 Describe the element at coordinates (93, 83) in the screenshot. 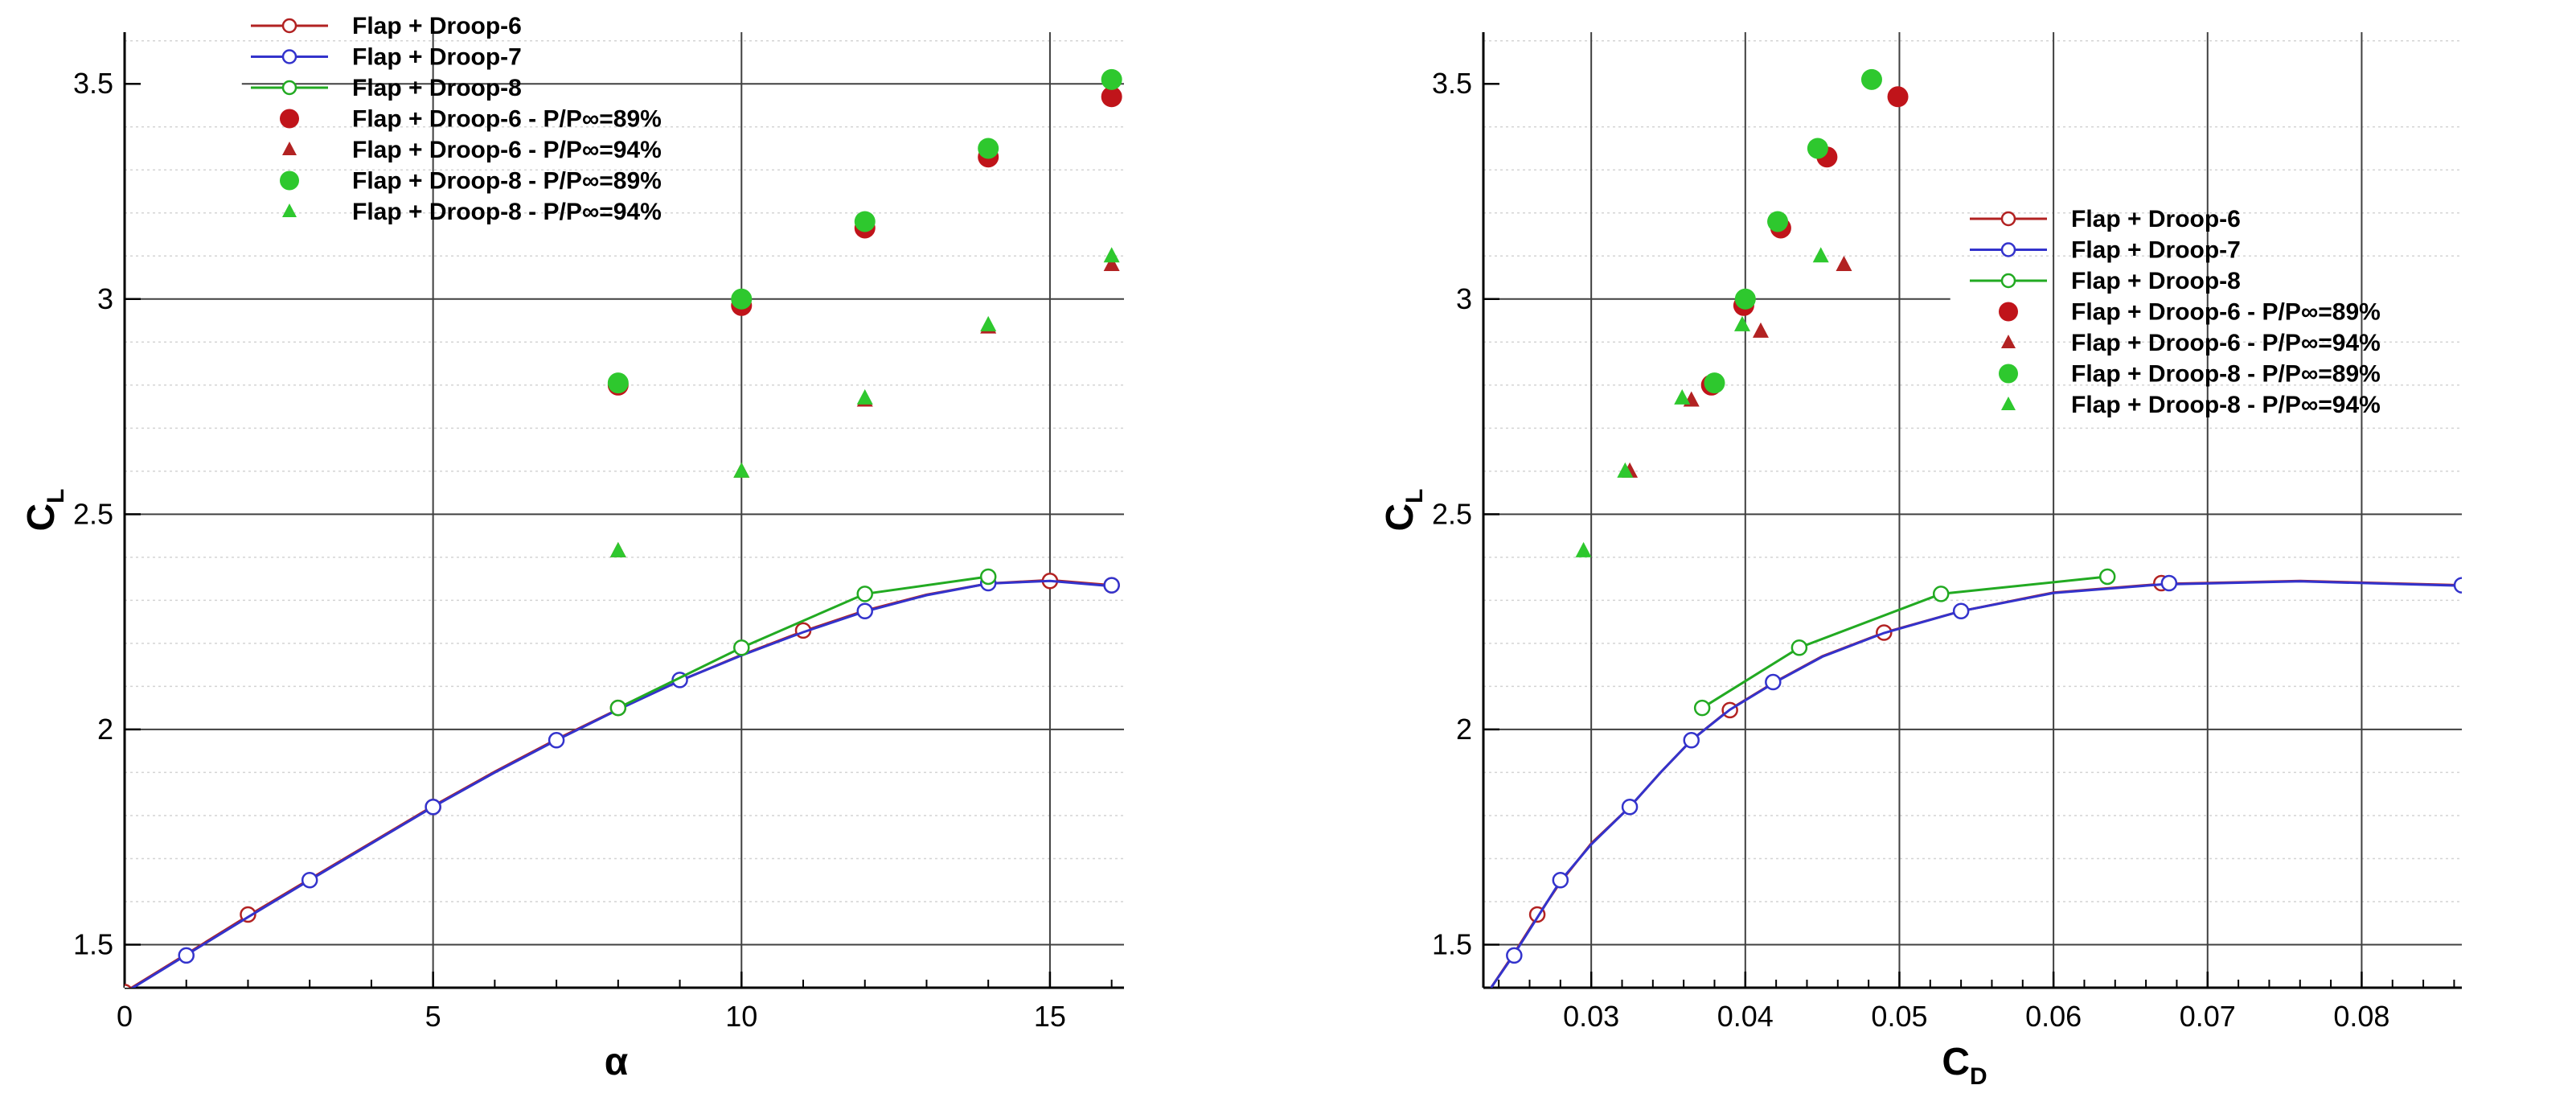

I see `y-tick-label: 3.5` at that location.